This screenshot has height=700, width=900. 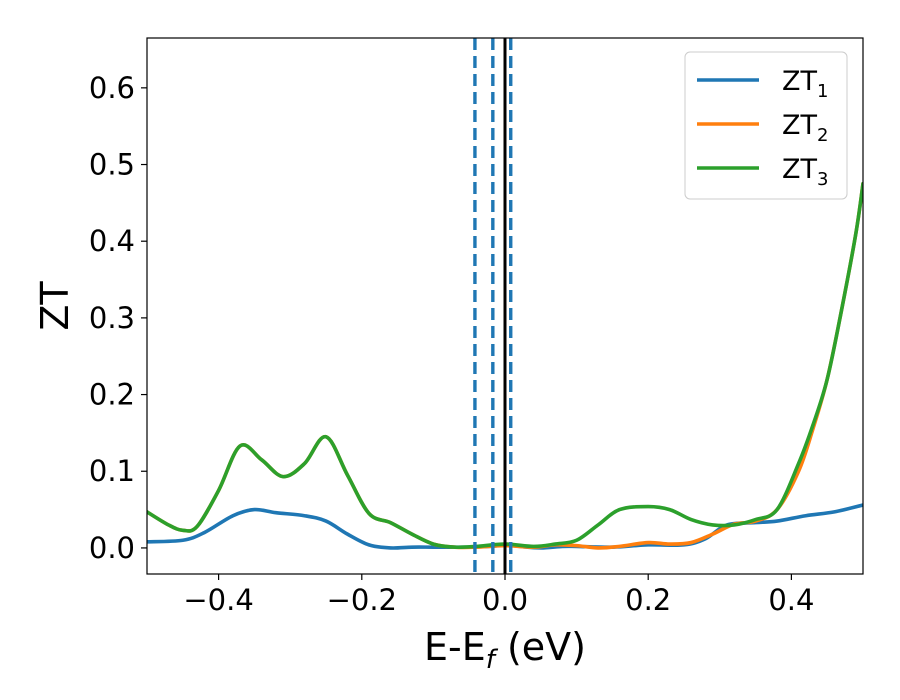 What do you see at coordinates (805, 84) in the screenshot?
I see `legend-label-1: ZT1` at bounding box center [805, 84].